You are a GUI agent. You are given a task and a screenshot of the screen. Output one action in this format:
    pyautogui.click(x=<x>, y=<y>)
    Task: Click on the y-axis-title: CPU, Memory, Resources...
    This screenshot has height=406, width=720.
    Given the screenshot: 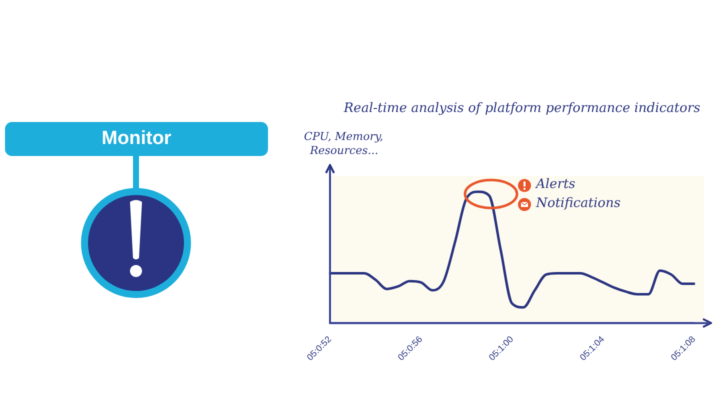 What is the action you would take?
    pyautogui.click(x=344, y=143)
    